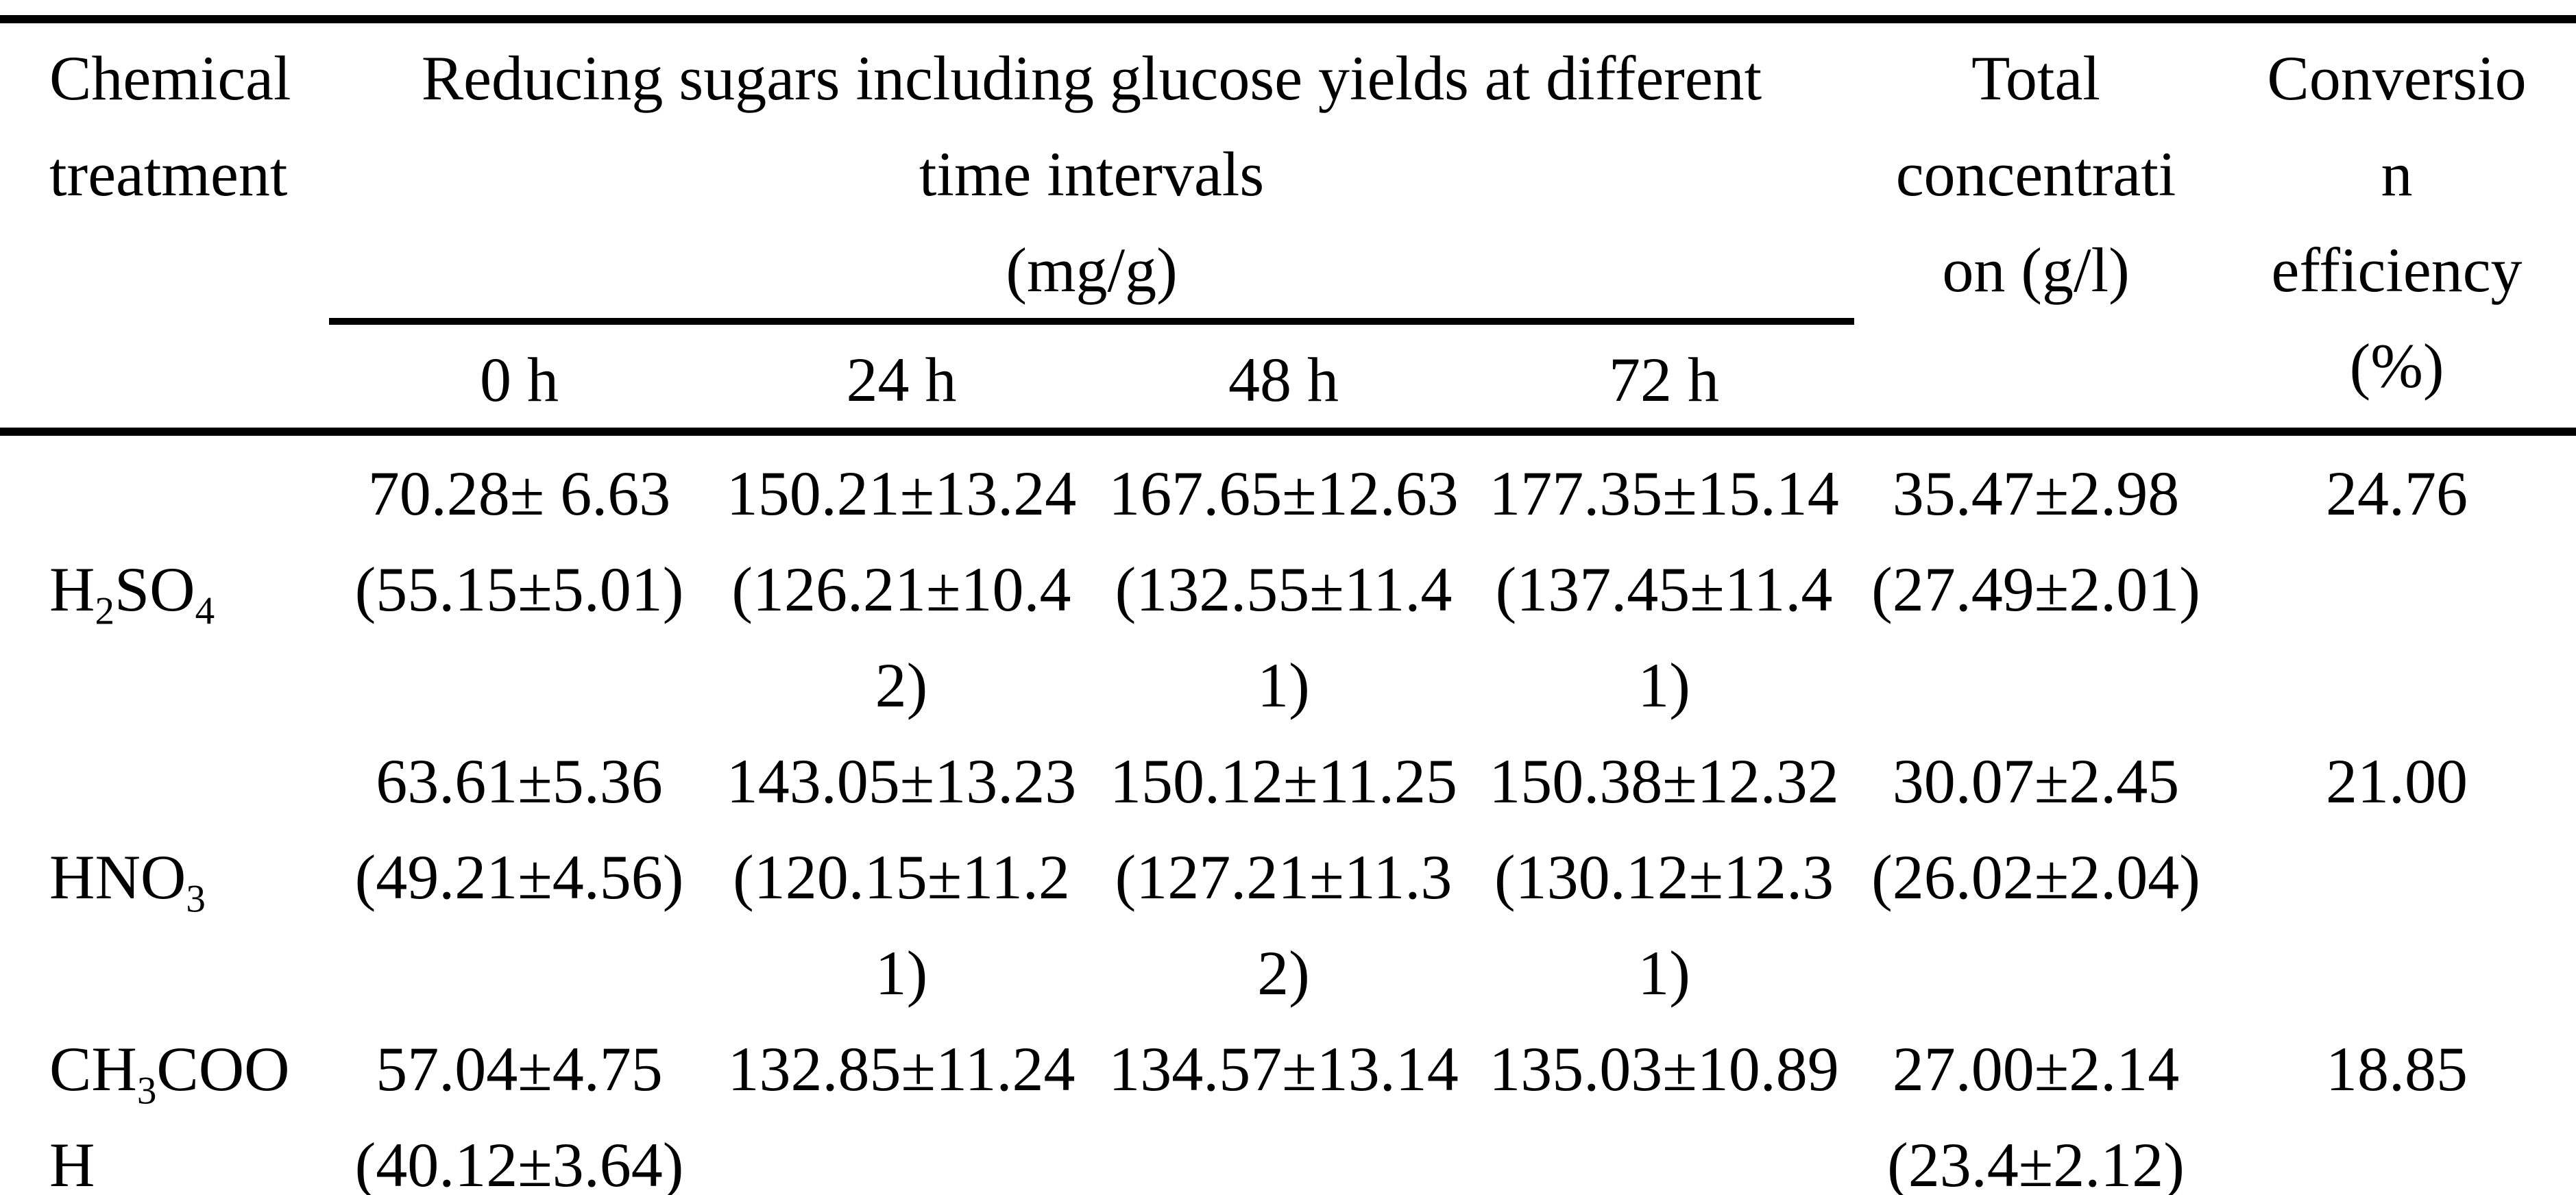 The width and height of the screenshot is (2576, 1195). Describe the element at coordinates (901, 1108) in the screenshot. I see `cell-r3-24h: 132.85±11.24` at that location.